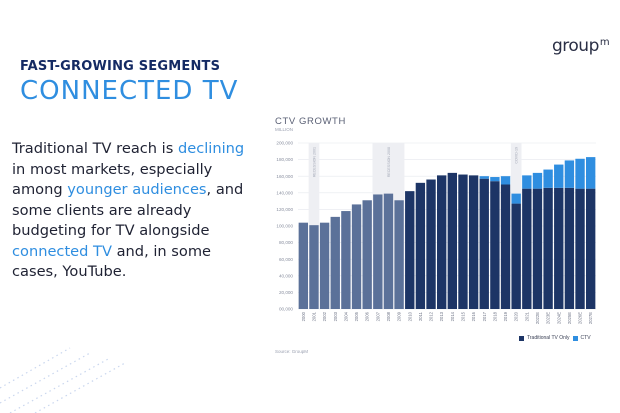 The height and width of the screenshot is (413, 620). I want to click on x-tick-label: 2005, so click(356, 316).